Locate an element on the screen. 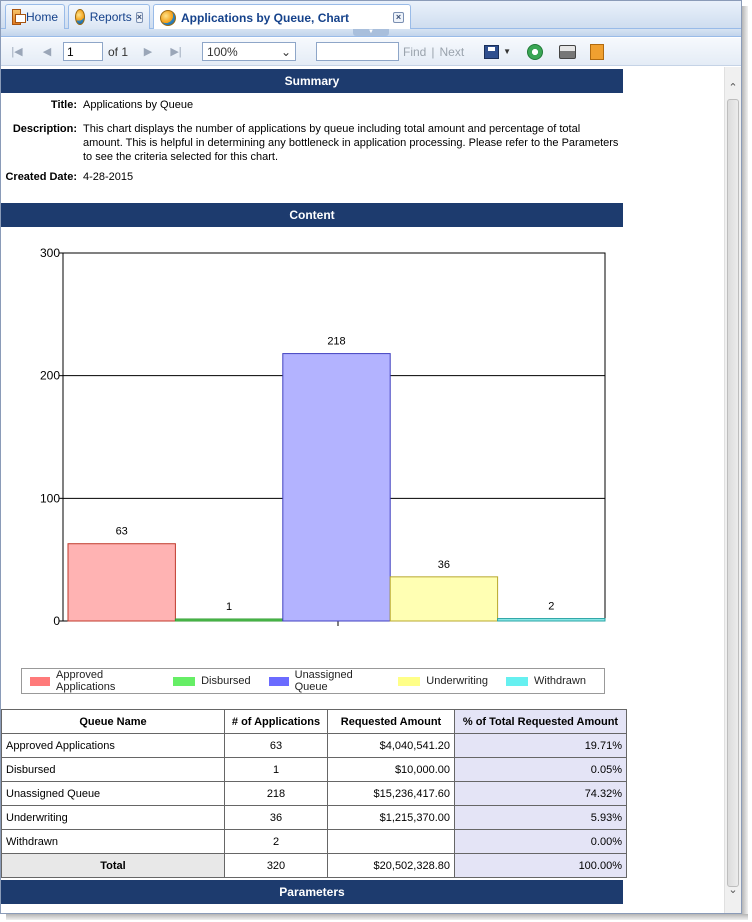 The height and width of the screenshot is (922, 752). amount-cell is located at coordinates (391, 841).